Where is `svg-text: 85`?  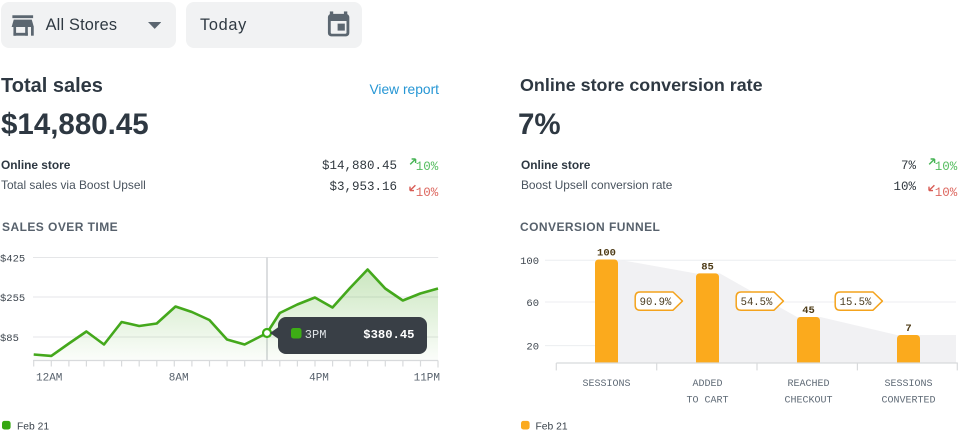 svg-text: 85 is located at coordinates (707, 267).